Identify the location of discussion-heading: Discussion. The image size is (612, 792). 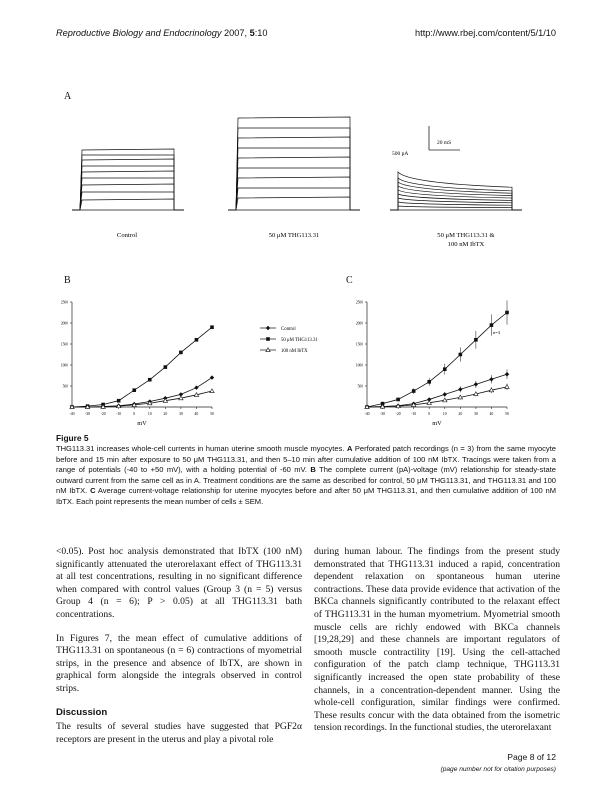
(82, 712).